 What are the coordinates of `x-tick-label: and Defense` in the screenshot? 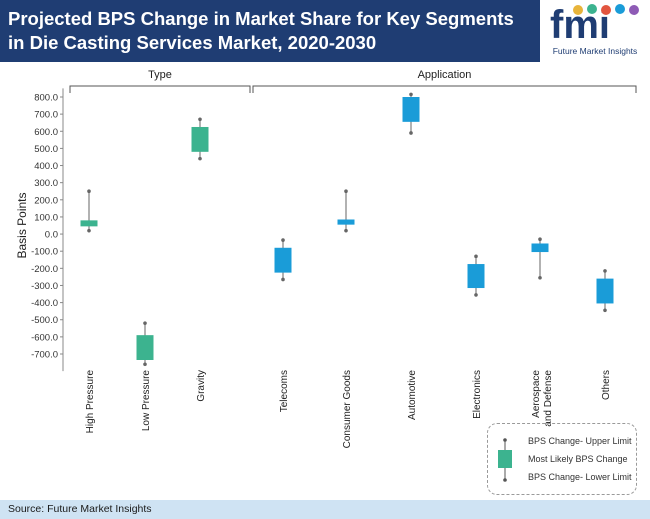 It's located at (548, 398).